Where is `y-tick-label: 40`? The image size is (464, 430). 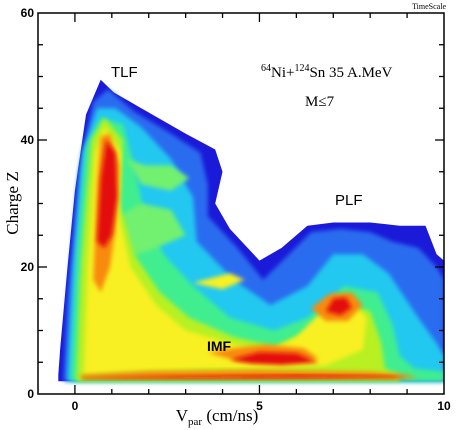 y-tick-label: 40 is located at coordinates (28, 140).